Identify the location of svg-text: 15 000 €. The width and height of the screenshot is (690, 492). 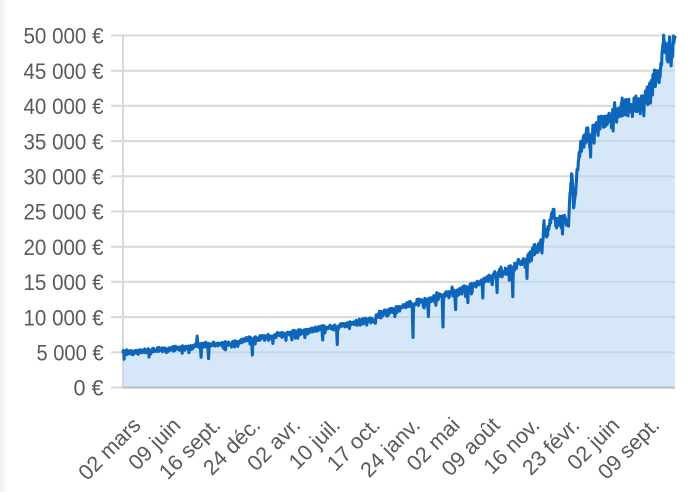
(64, 282).